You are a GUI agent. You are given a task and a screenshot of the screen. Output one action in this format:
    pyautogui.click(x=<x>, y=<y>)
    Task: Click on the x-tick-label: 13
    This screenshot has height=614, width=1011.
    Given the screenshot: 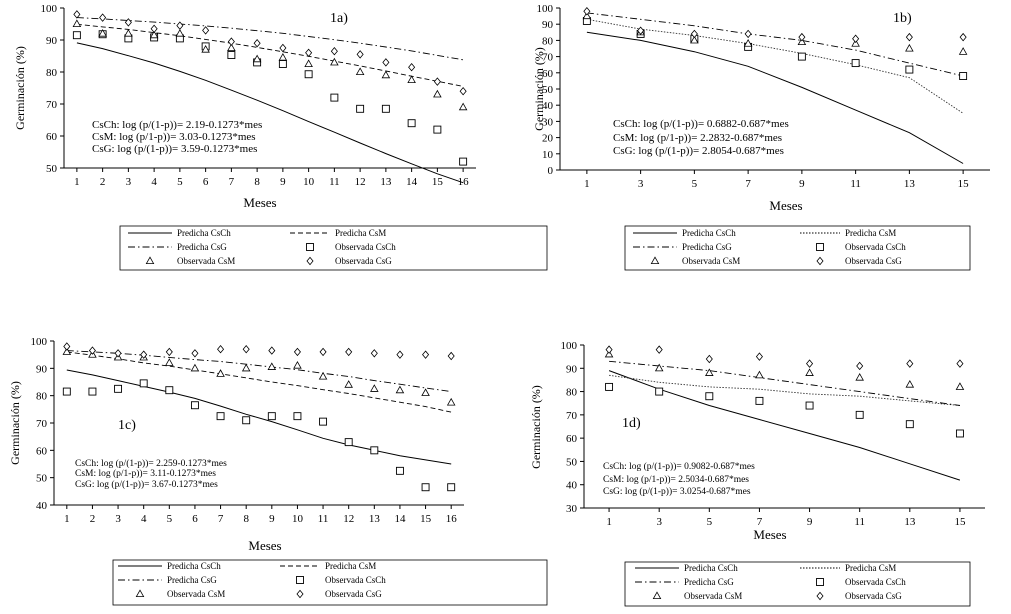 What is the action you would take?
    pyautogui.click(x=910, y=522)
    